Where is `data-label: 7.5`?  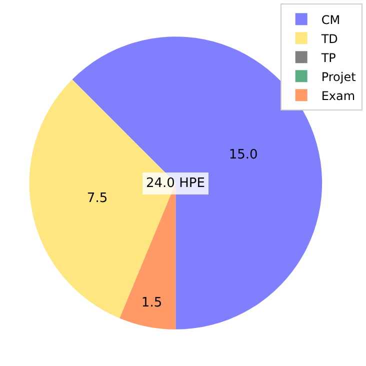 data-label: 7.5 is located at coordinates (97, 198).